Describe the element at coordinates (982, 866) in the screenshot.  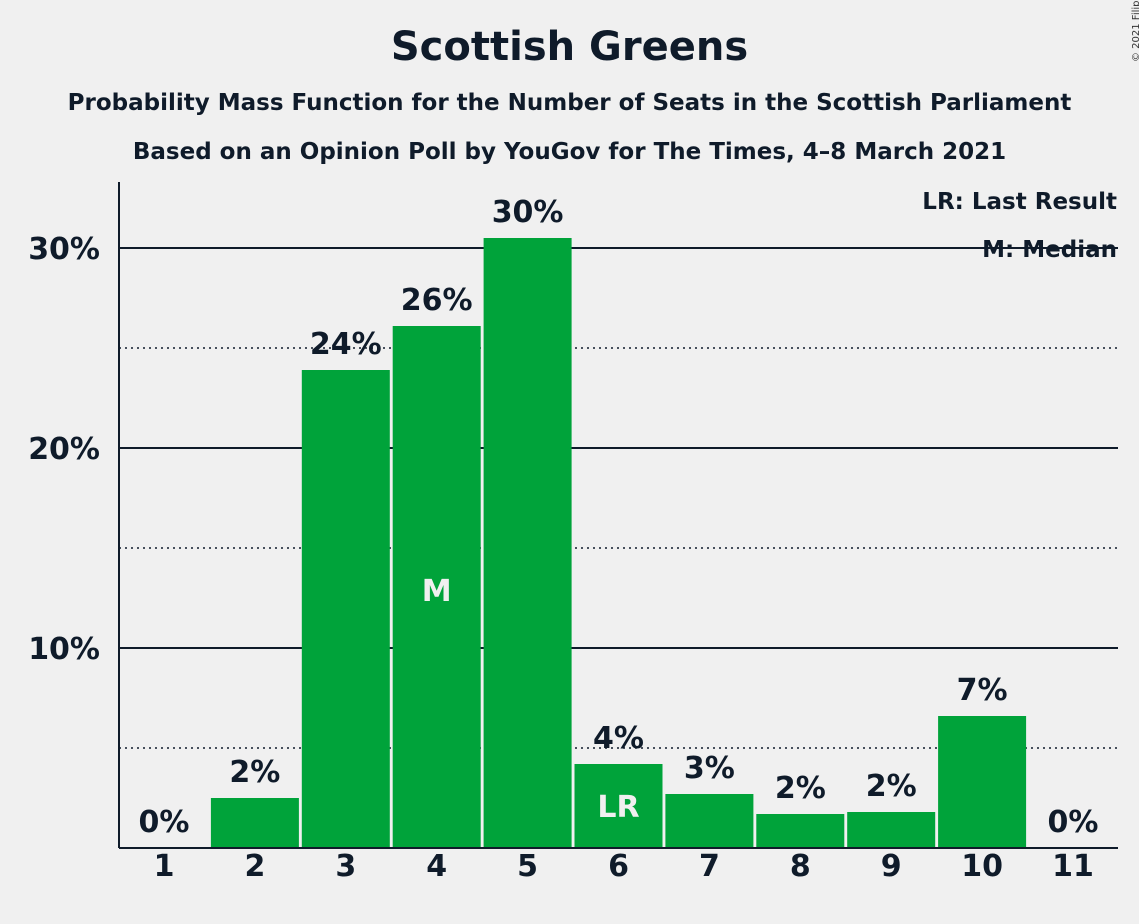
I see `x-tick-label: 10` at that location.